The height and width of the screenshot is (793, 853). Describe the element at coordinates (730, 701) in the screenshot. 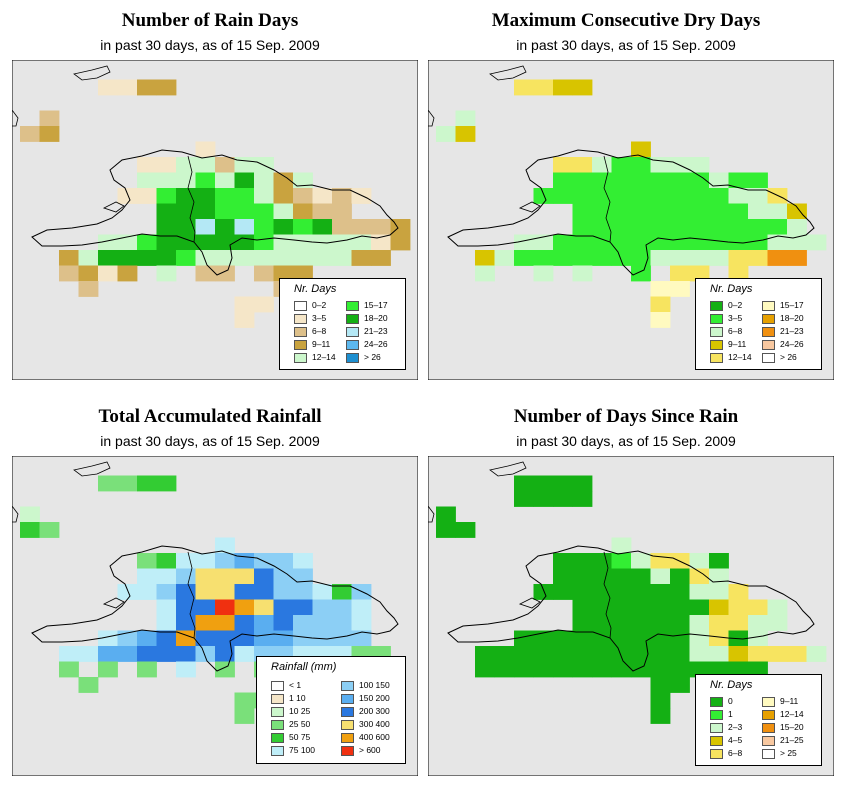

I see `legend-label: 0` at that location.